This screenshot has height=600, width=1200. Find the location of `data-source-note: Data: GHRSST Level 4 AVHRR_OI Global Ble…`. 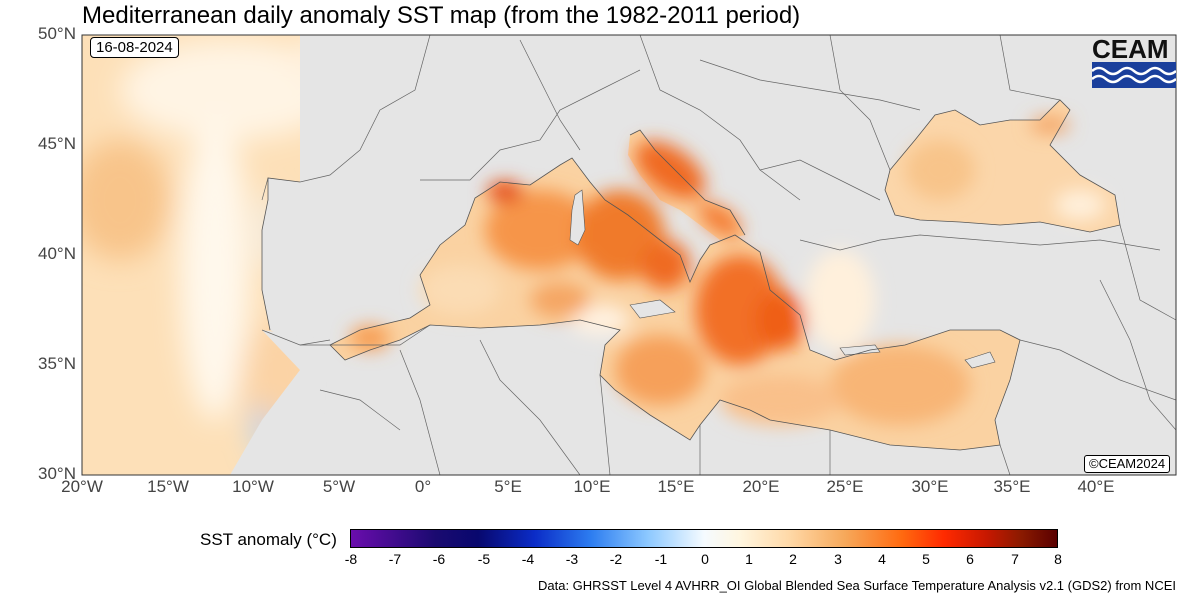

data-source-note: Data: GHRSST Level 4 AVHRR_OI Global Ble… is located at coordinates (856, 585).